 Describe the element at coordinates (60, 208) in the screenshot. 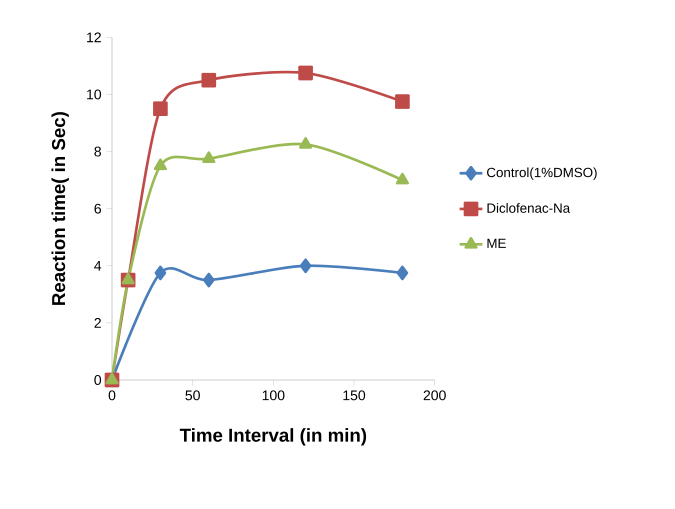

I see `y-axis-title: Reaction time( in Sec)` at that location.